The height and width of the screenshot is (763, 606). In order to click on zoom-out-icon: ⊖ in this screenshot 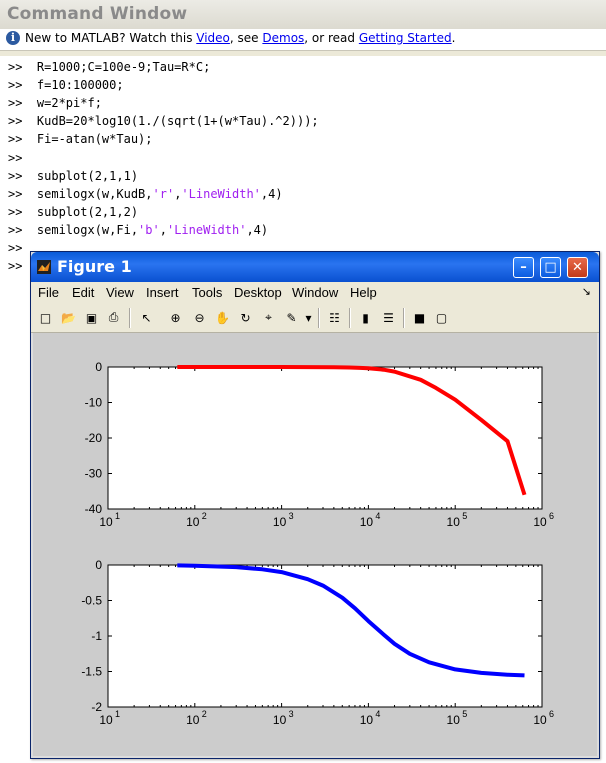, I will do `click(199, 317)`.